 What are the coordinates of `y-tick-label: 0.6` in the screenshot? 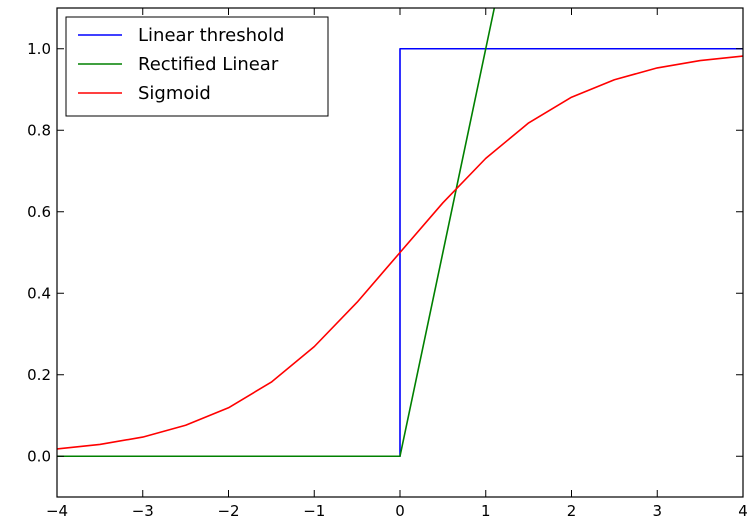 It's located at (39, 212).